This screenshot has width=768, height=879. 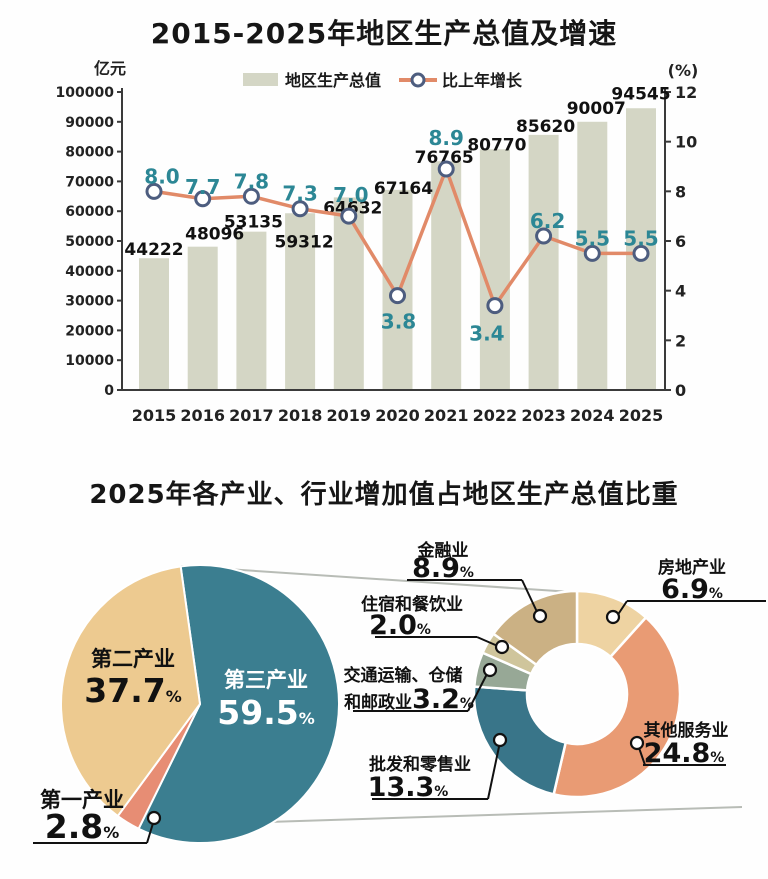 I want to click on x-axis-year-label: 2022, so click(x=495, y=415).